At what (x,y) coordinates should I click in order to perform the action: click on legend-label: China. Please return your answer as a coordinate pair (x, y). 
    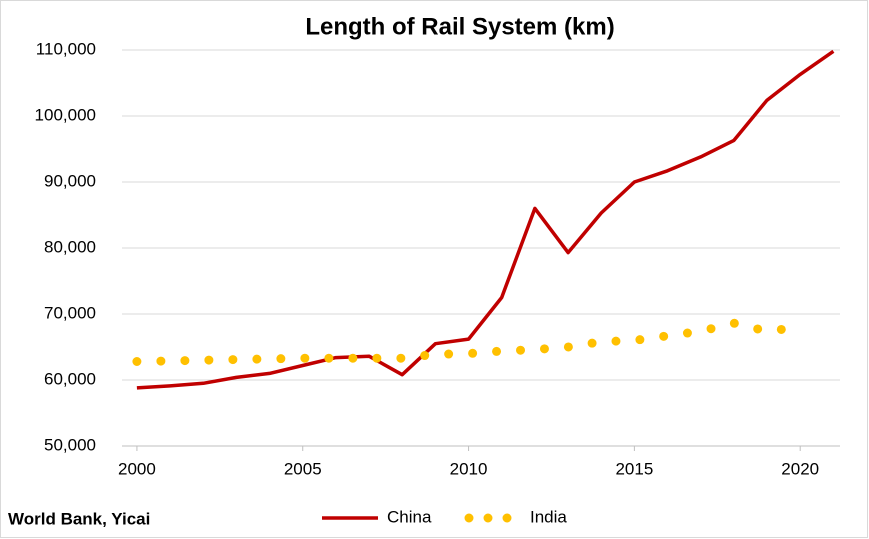
    Looking at the image, I should click on (409, 516).